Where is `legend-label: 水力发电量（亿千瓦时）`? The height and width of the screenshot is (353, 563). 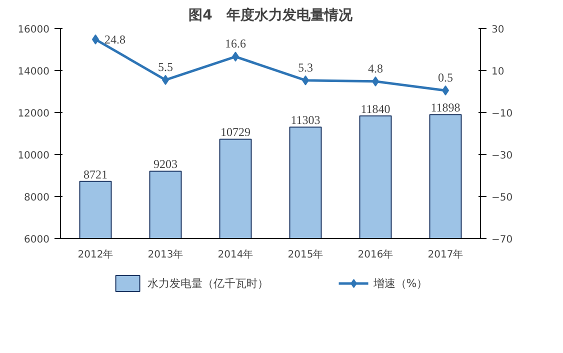 legend-label: 水力发电量（亿千瓦时） is located at coordinates (207, 283).